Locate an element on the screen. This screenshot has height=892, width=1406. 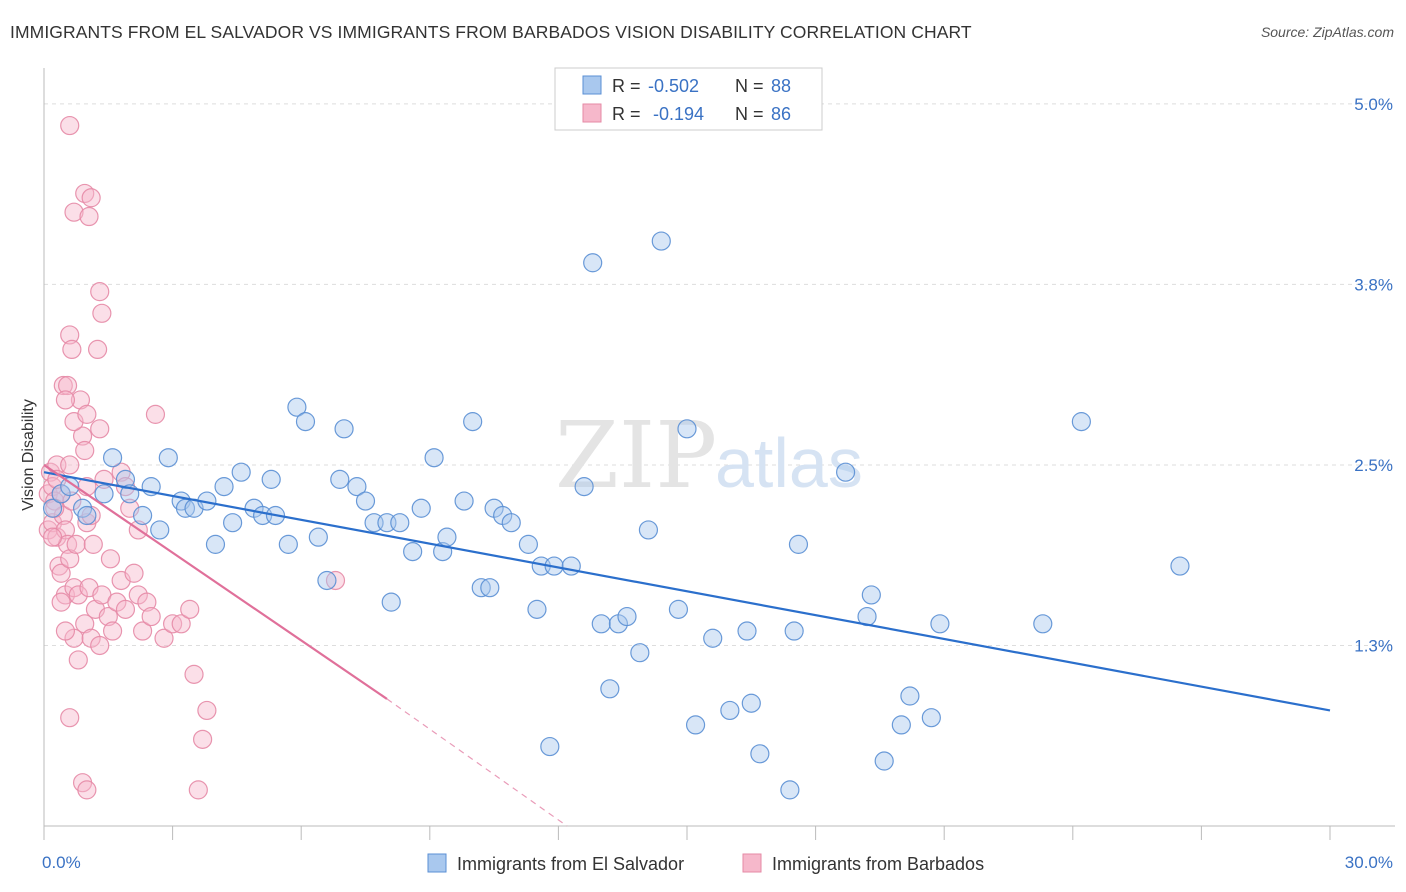
barbados-trend-line is located at coordinates (215, 582).